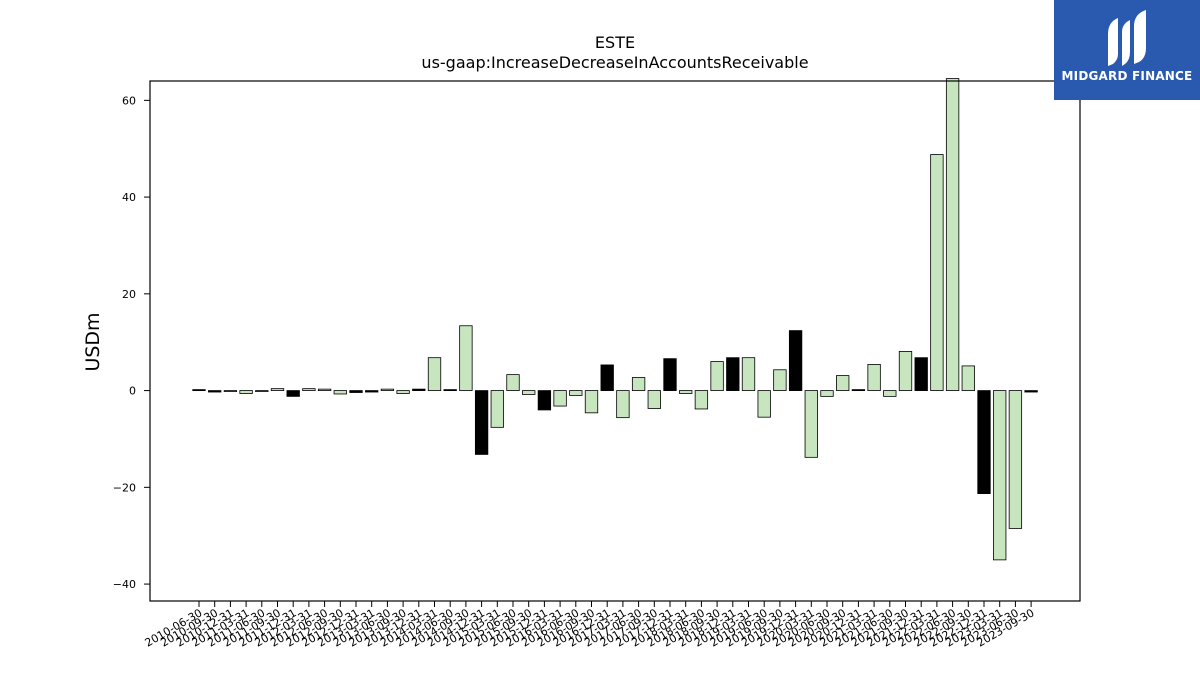  I want to click on y-tick-label: 0, so click(132, 391).